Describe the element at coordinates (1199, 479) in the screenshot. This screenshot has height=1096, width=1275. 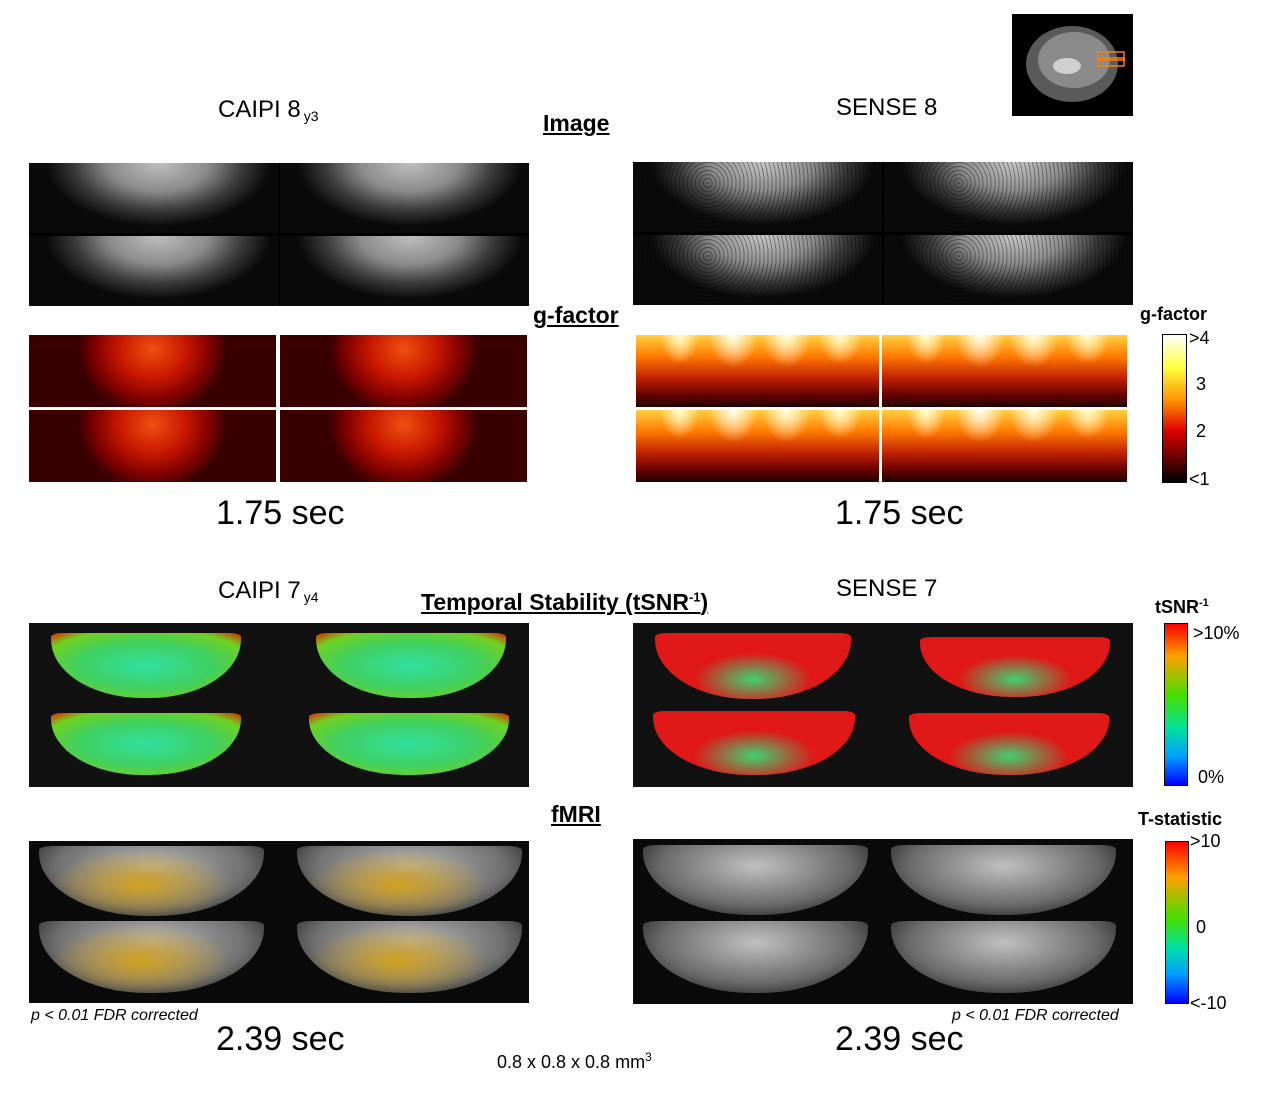
I see `gfactor-tick-min: <1` at that location.